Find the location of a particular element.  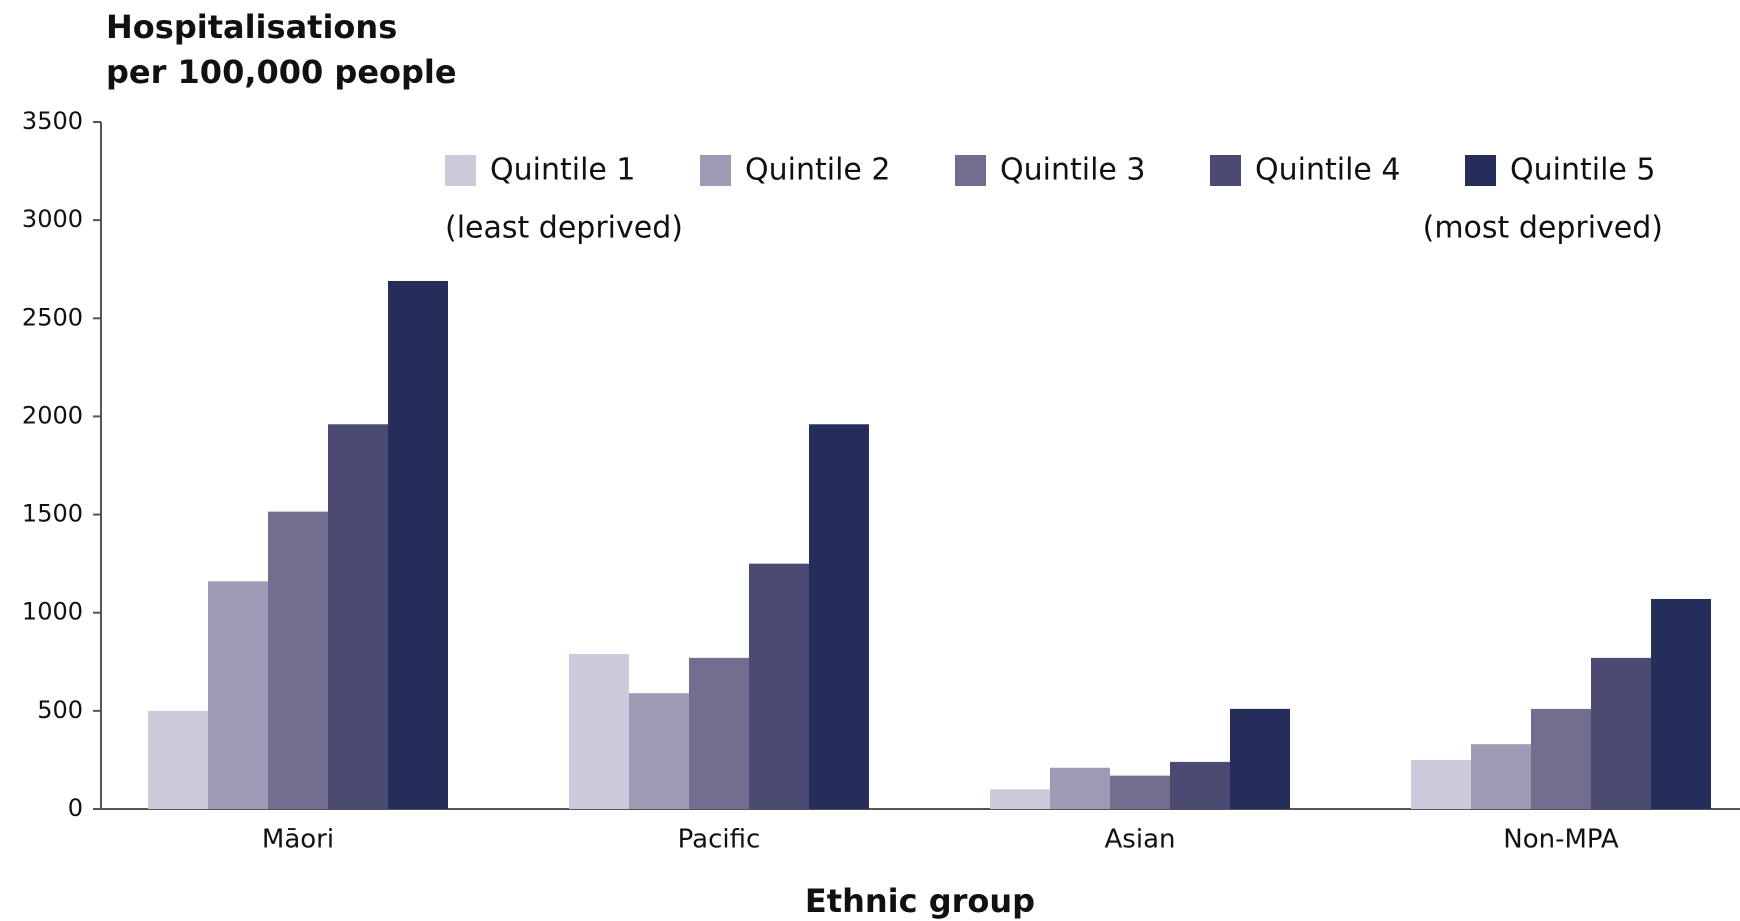

x-tick-label: Asian is located at coordinates (1140, 840).